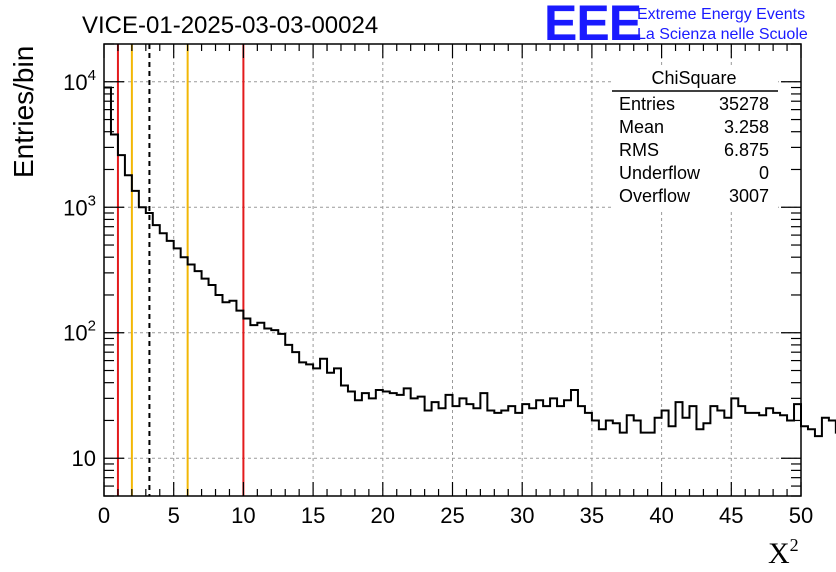 Image resolution: width=836 pixels, height=572 pixels. I want to click on x-tick-label: 40, so click(661, 515).